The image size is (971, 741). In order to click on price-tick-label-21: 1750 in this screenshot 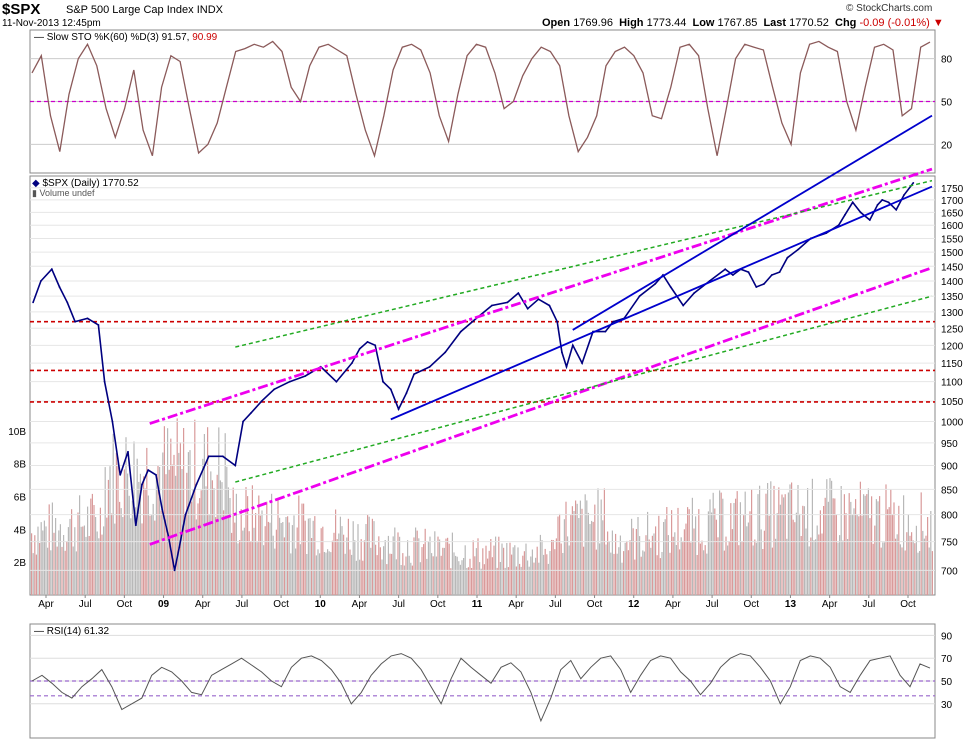, I will do `click(952, 189)`.